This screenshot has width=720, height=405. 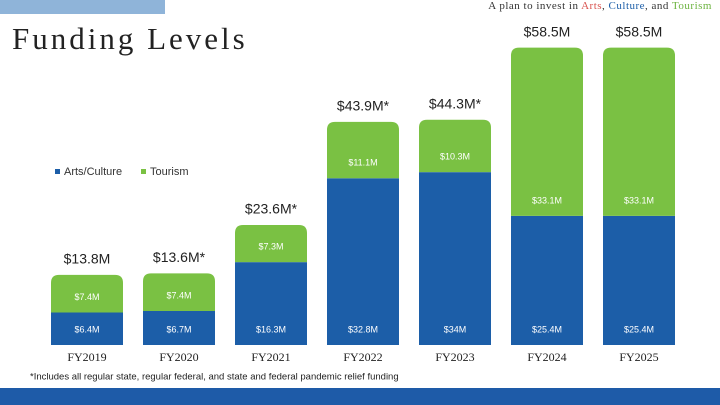 What do you see at coordinates (605, 6) in the screenshot?
I see `subtitle-part: ,` at bounding box center [605, 6].